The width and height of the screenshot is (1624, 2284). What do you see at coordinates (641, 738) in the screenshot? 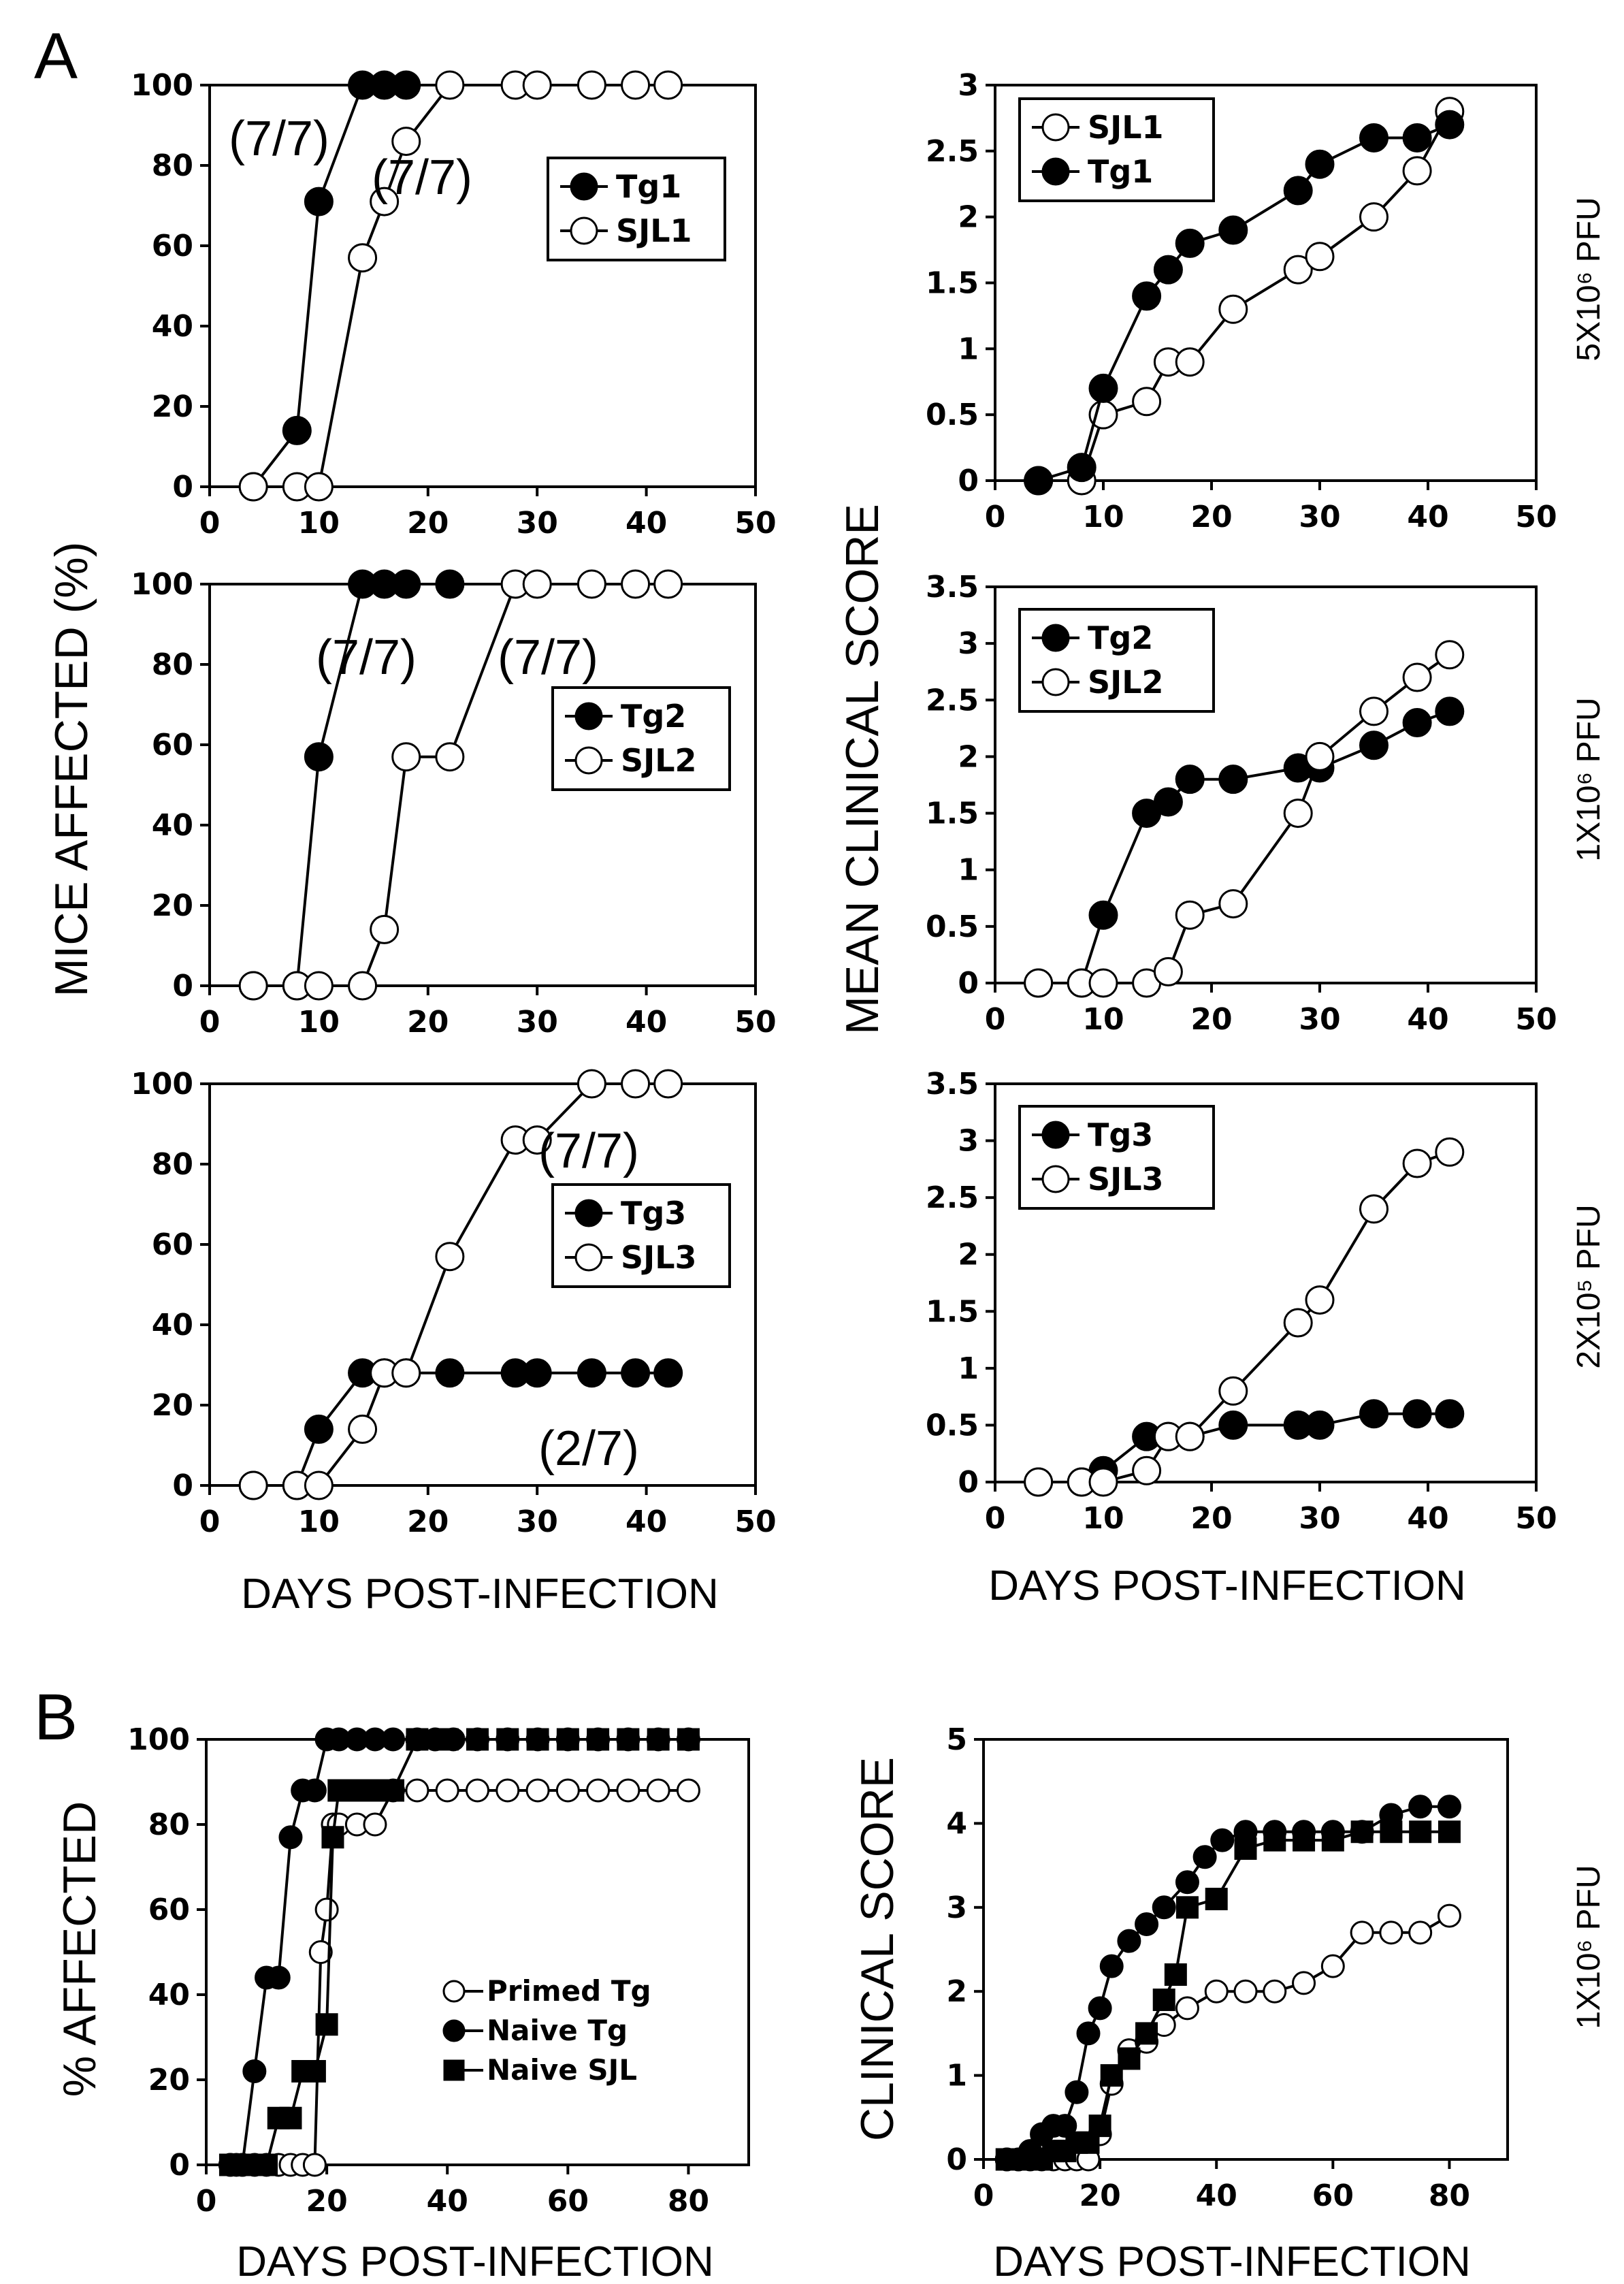
I see `legend: Tg2 SJL2` at bounding box center [641, 738].